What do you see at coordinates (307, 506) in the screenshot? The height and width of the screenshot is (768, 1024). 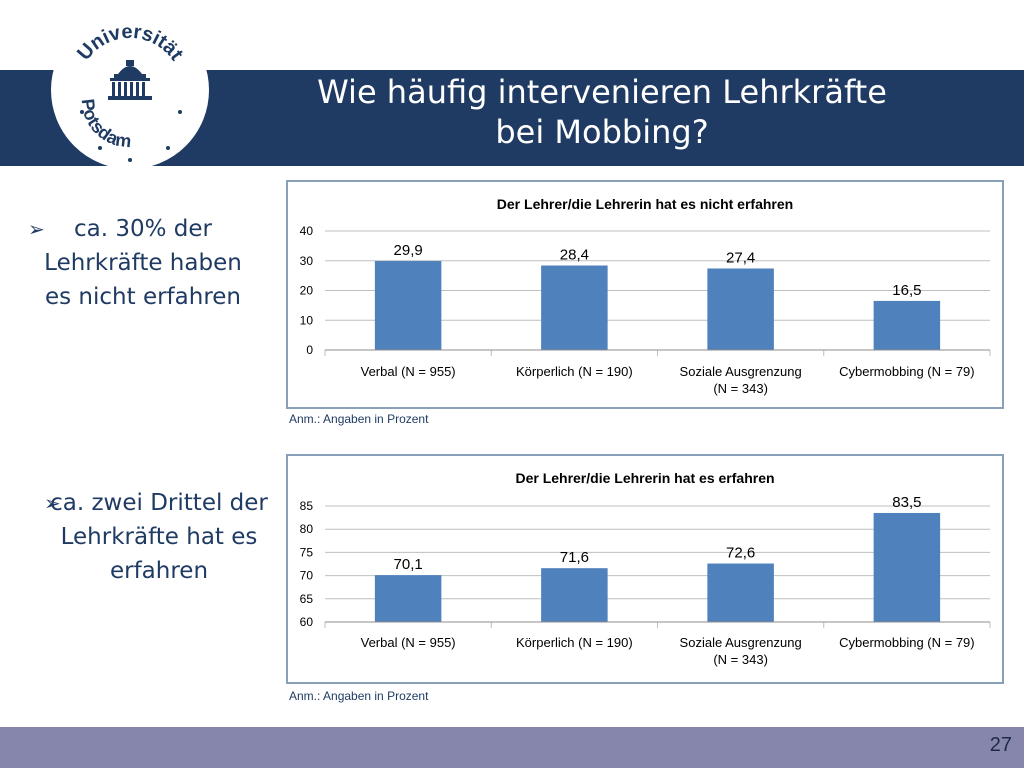 I see `y-tick-label: 85` at bounding box center [307, 506].